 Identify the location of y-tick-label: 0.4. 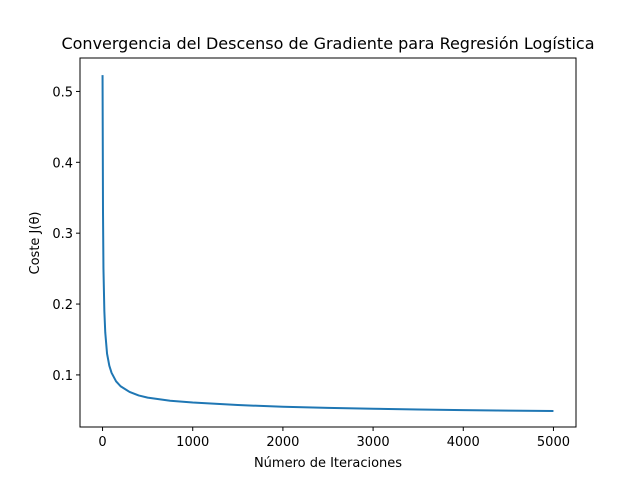
(62, 163).